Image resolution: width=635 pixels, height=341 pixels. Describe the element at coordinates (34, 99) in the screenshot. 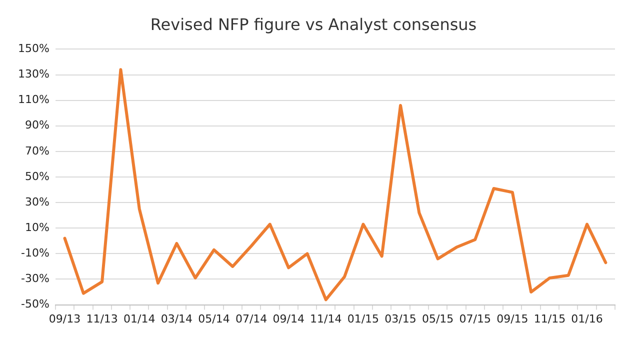

I see `y-tick-label: 110%` at that location.